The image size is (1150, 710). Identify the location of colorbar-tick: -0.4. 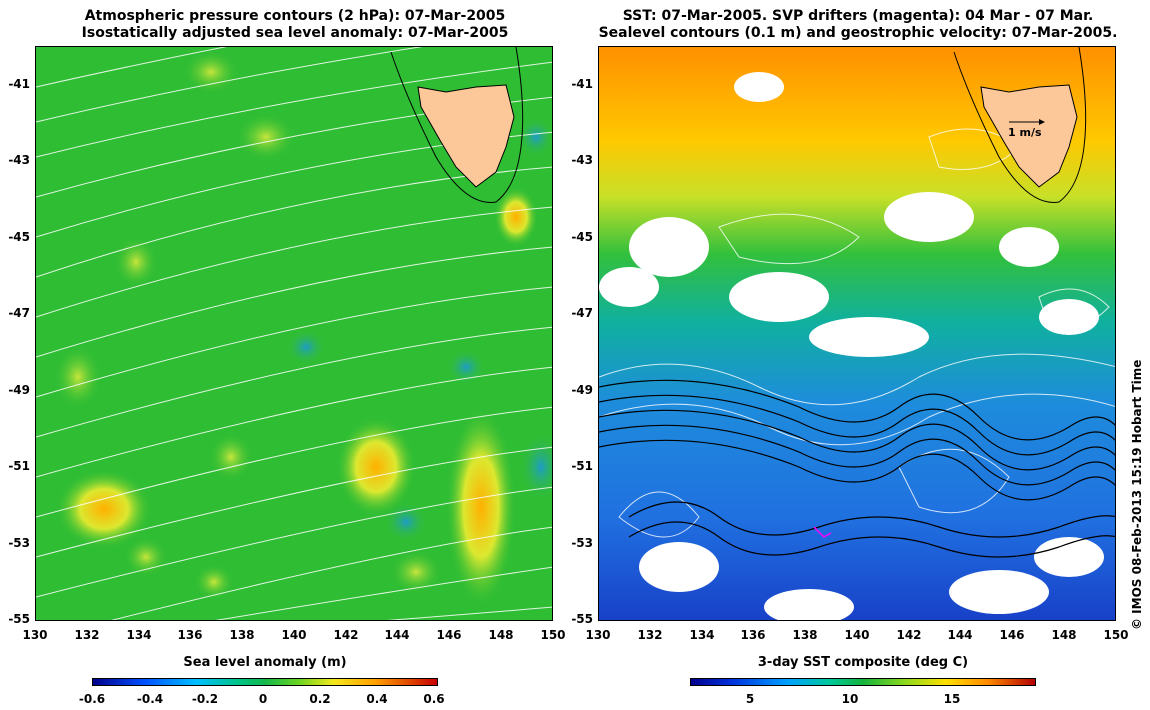
(150, 699).